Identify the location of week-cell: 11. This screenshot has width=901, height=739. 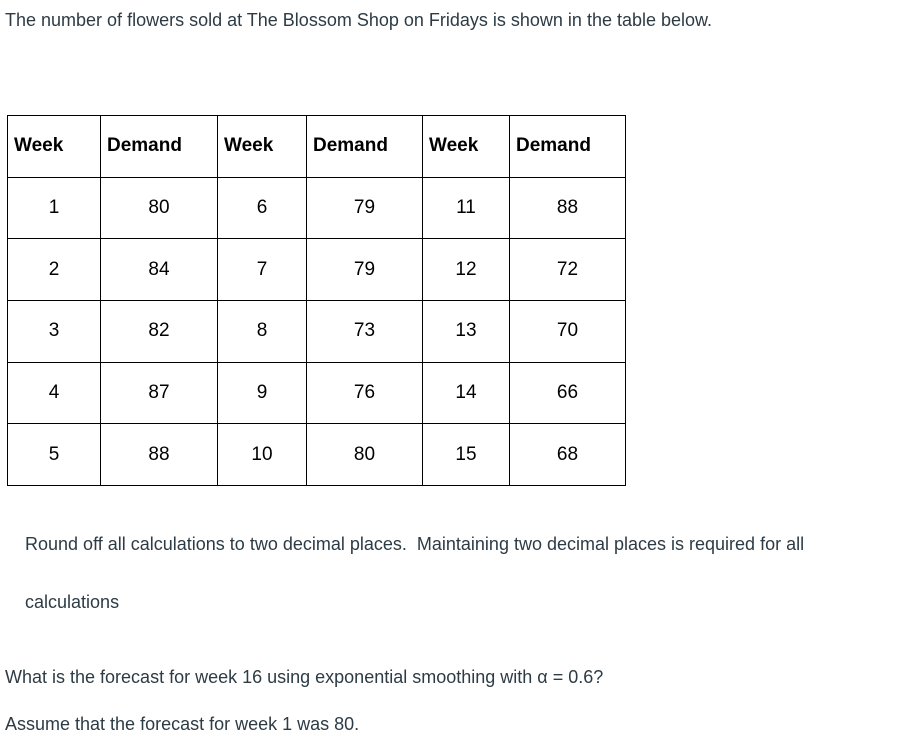
(466, 208).